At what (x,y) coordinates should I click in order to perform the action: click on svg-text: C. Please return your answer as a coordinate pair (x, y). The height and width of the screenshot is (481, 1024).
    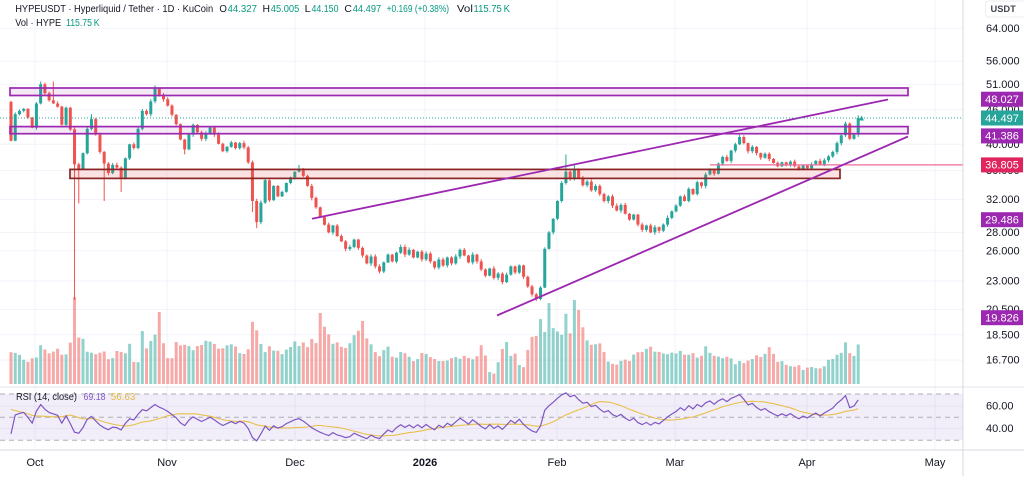
    Looking at the image, I should click on (348, 9).